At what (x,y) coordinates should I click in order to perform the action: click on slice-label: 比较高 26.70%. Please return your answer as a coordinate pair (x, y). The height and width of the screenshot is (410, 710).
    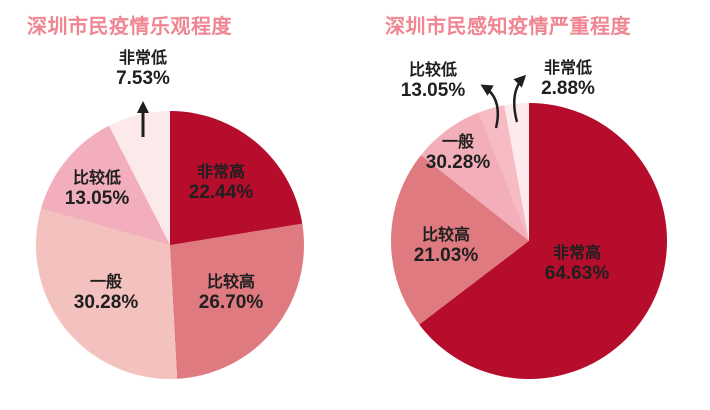
    Looking at the image, I should click on (231, 293).